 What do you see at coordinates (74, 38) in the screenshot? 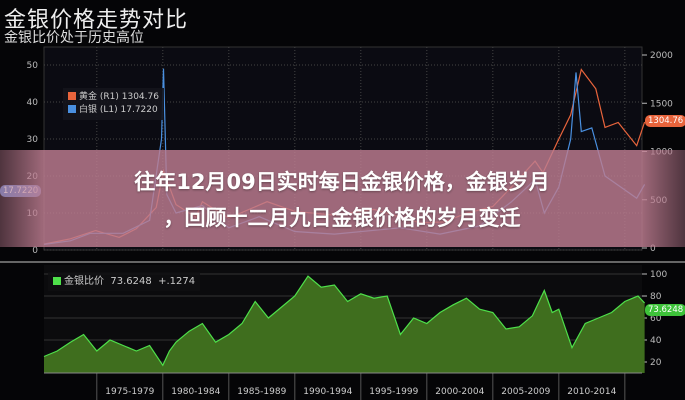
I see `chart-subtitle: 金银比价处于历史高位` at bounding box center [74, 38].